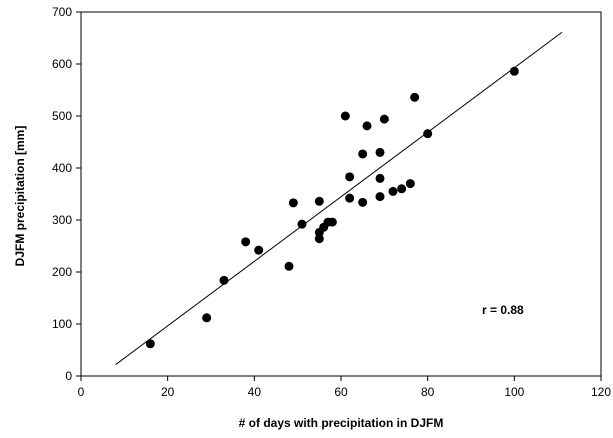 The width and height of the screenshot is (613, 438). Describe the element at coordinates (68, 376) in the screenshot. I see `y-tick-label: 0` at that location.